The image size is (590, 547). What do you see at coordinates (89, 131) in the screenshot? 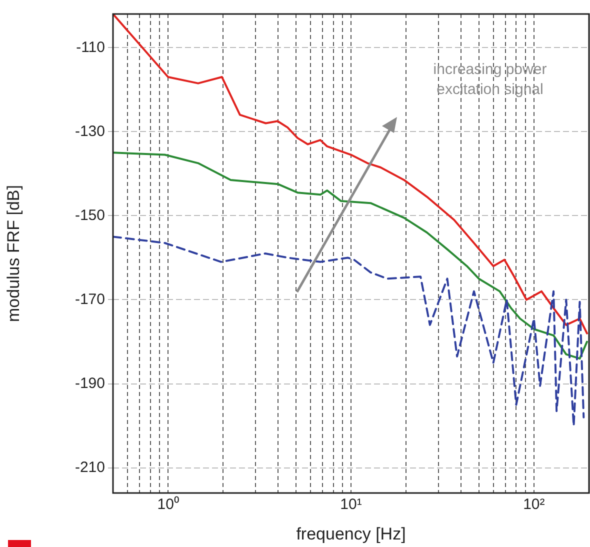
I see `y-tick-label: -130` at bounding box center [89, 131].